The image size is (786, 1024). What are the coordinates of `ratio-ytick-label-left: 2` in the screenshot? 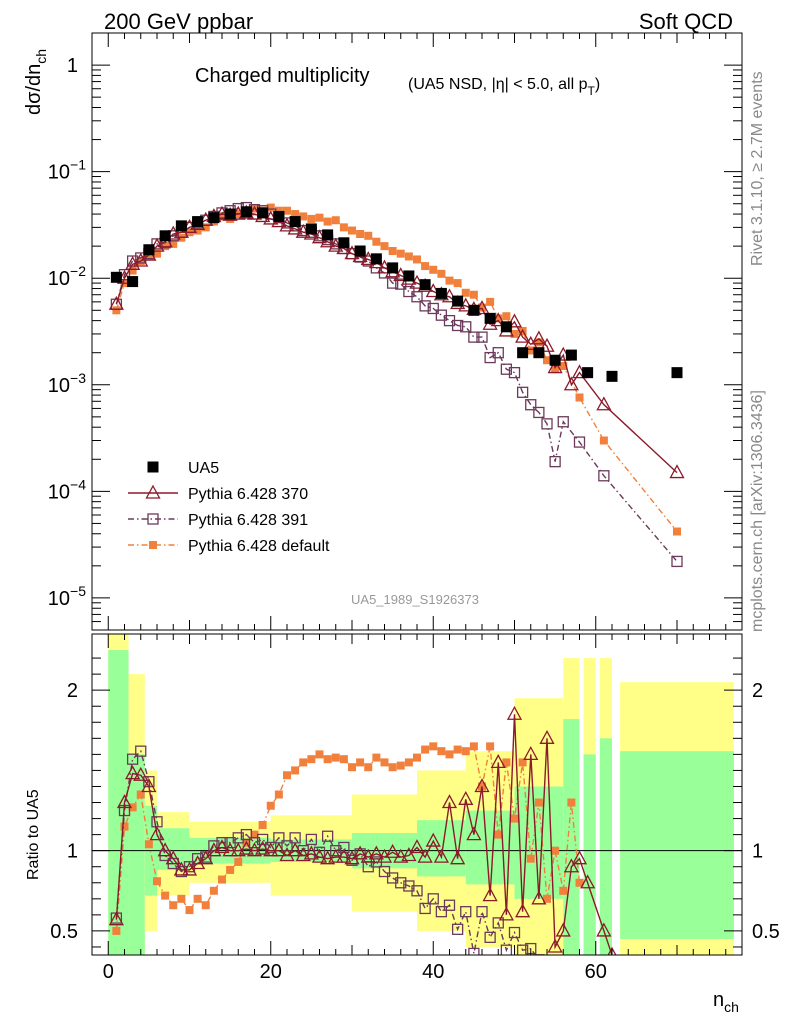 It's located at (72, 691).